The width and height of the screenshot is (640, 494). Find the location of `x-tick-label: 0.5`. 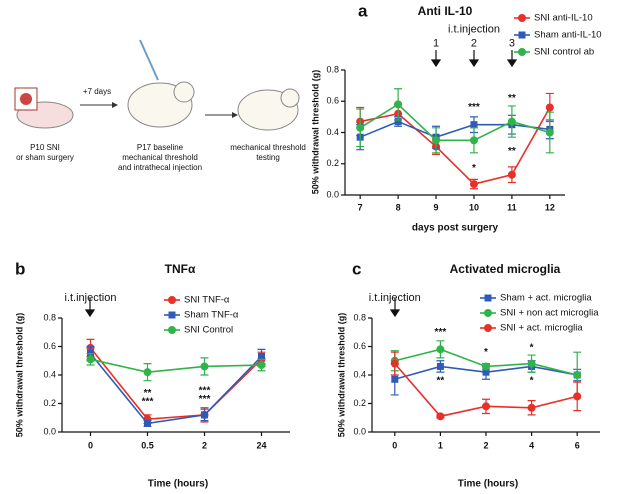

x-tick-label: 0.5 is located at coordinates (147, 445).